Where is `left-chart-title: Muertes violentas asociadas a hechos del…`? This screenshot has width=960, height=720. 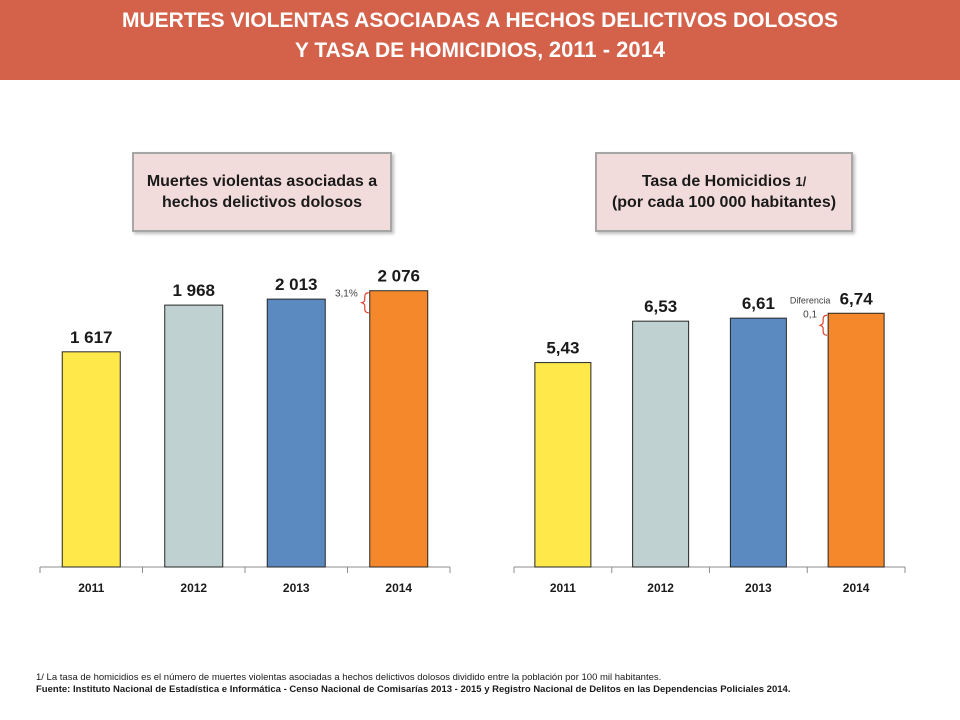
left-chart-title: Muertes violentas asociadas a hechos del… is located at coordinates (262, 192).